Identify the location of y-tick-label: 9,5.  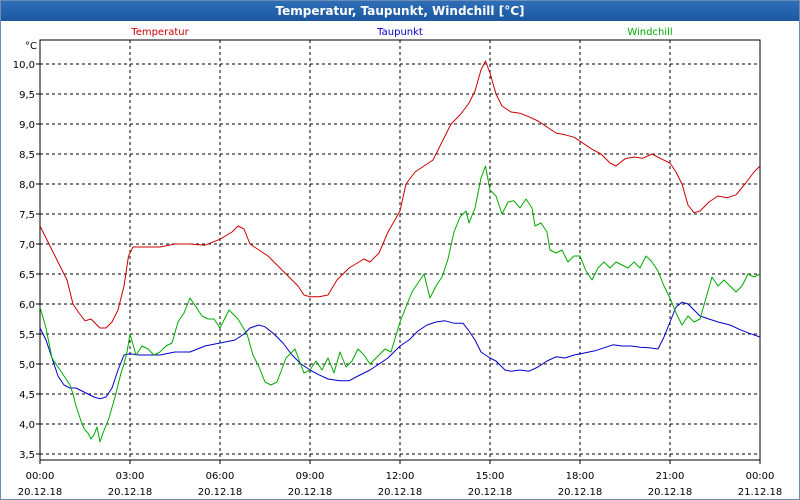
(27, 95).